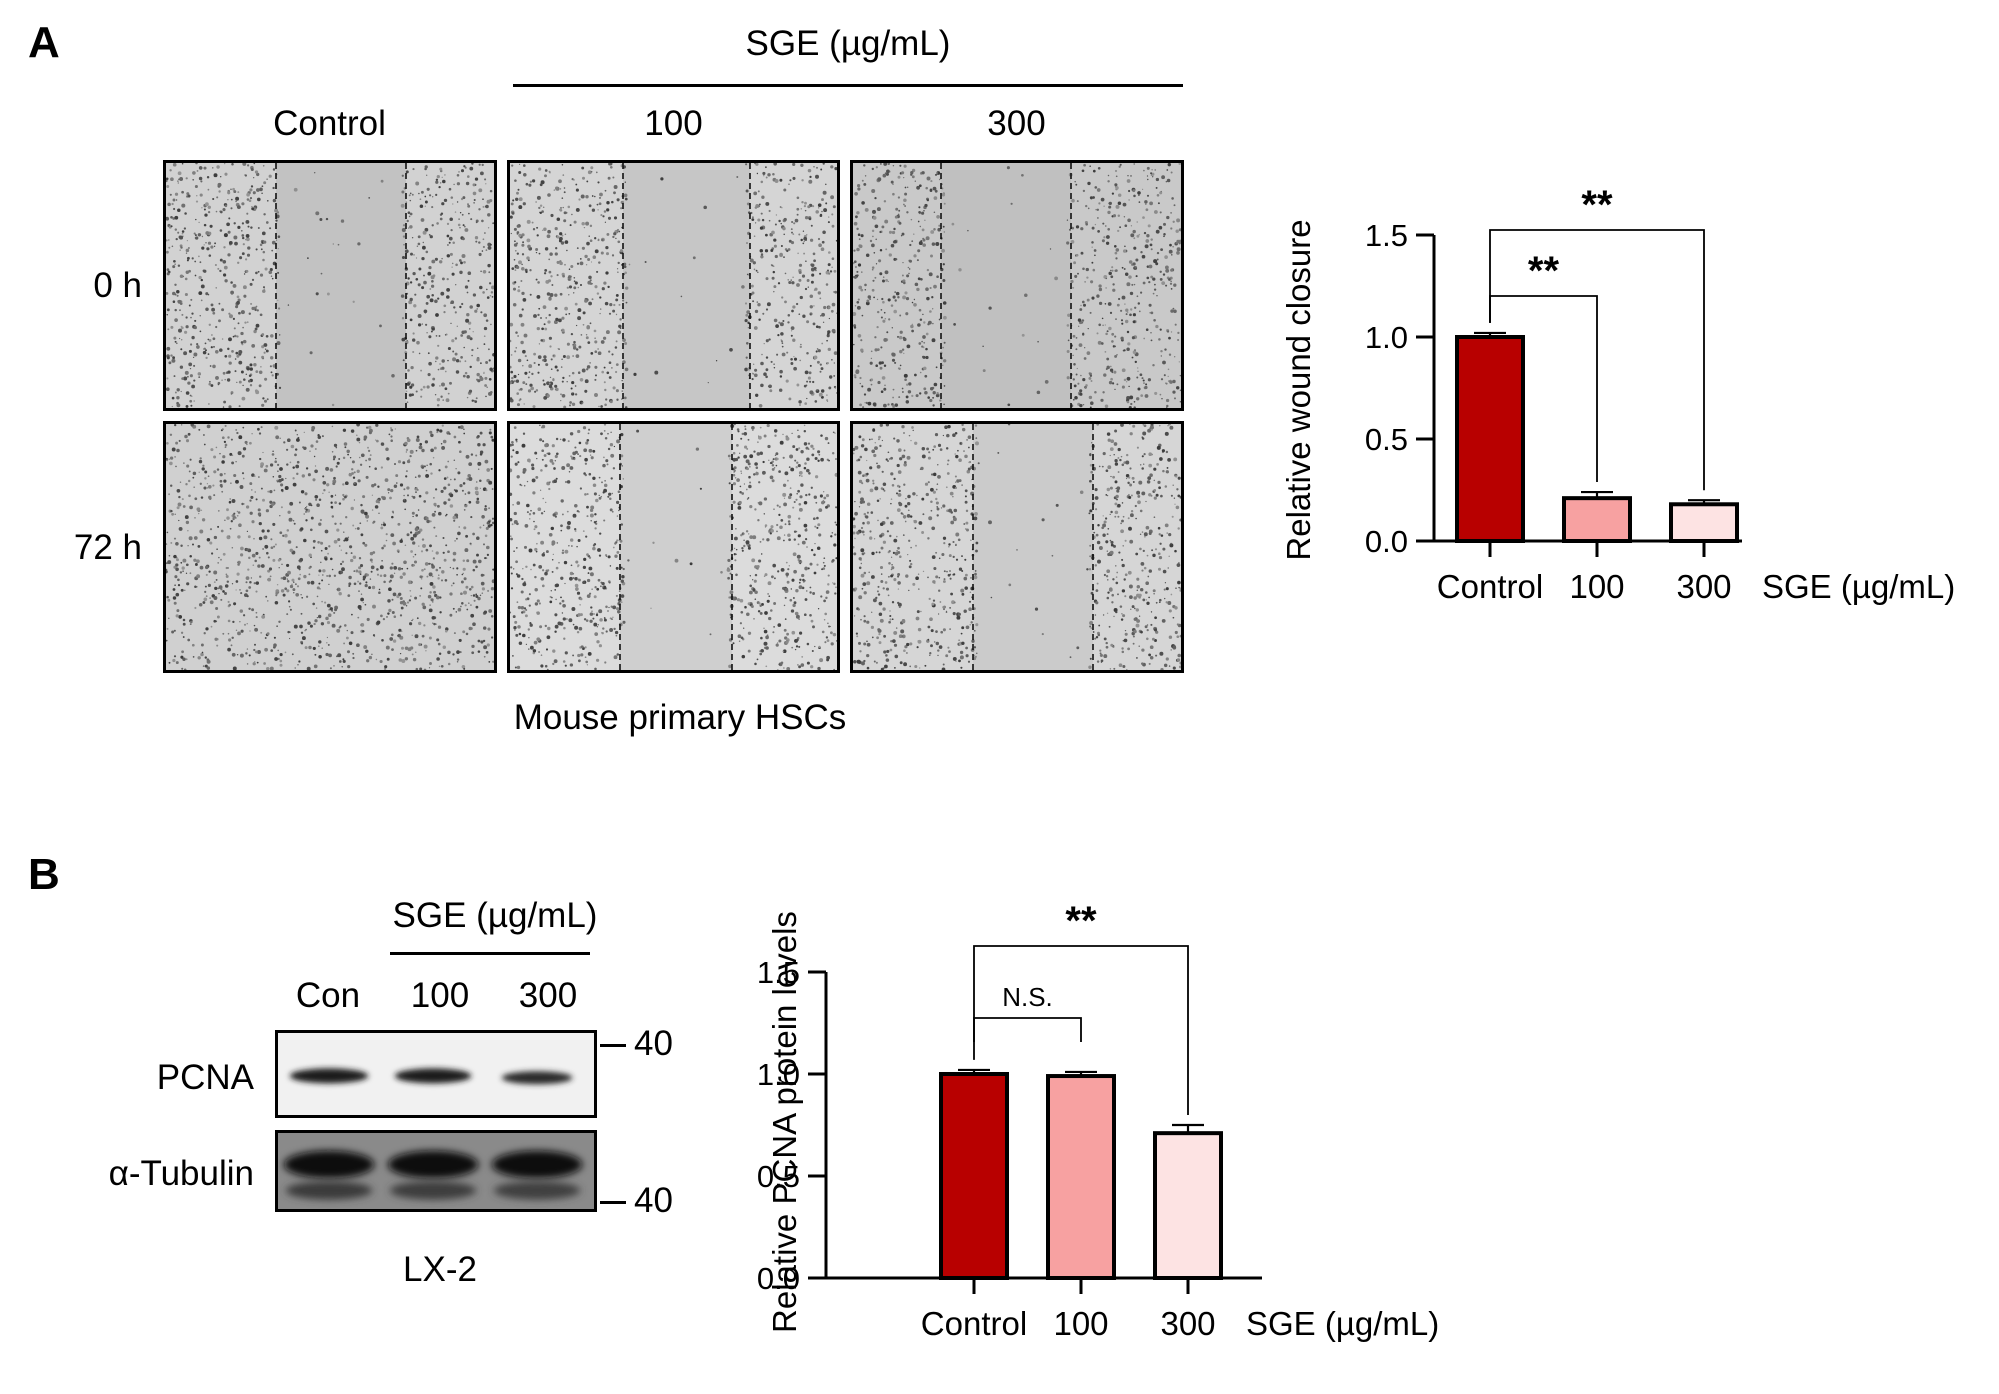 The width and height of the screenshot is (1999, 1394). I want to click on column-label-100: 100, so click(673, 123).